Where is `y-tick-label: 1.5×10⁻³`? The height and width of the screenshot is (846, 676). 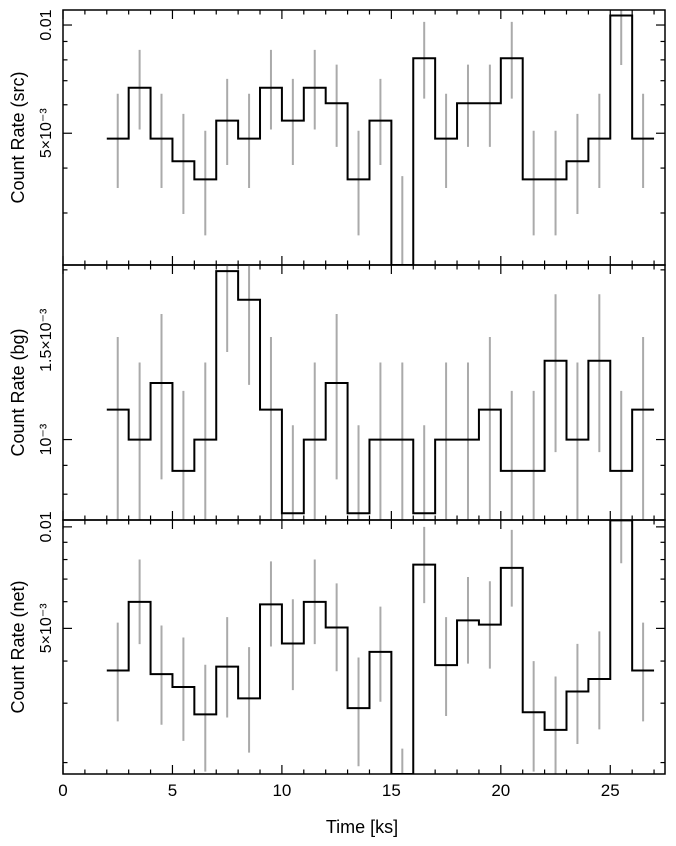
y-tick-label: 1.5×10⁻³ is located at coordinates (46, 340).